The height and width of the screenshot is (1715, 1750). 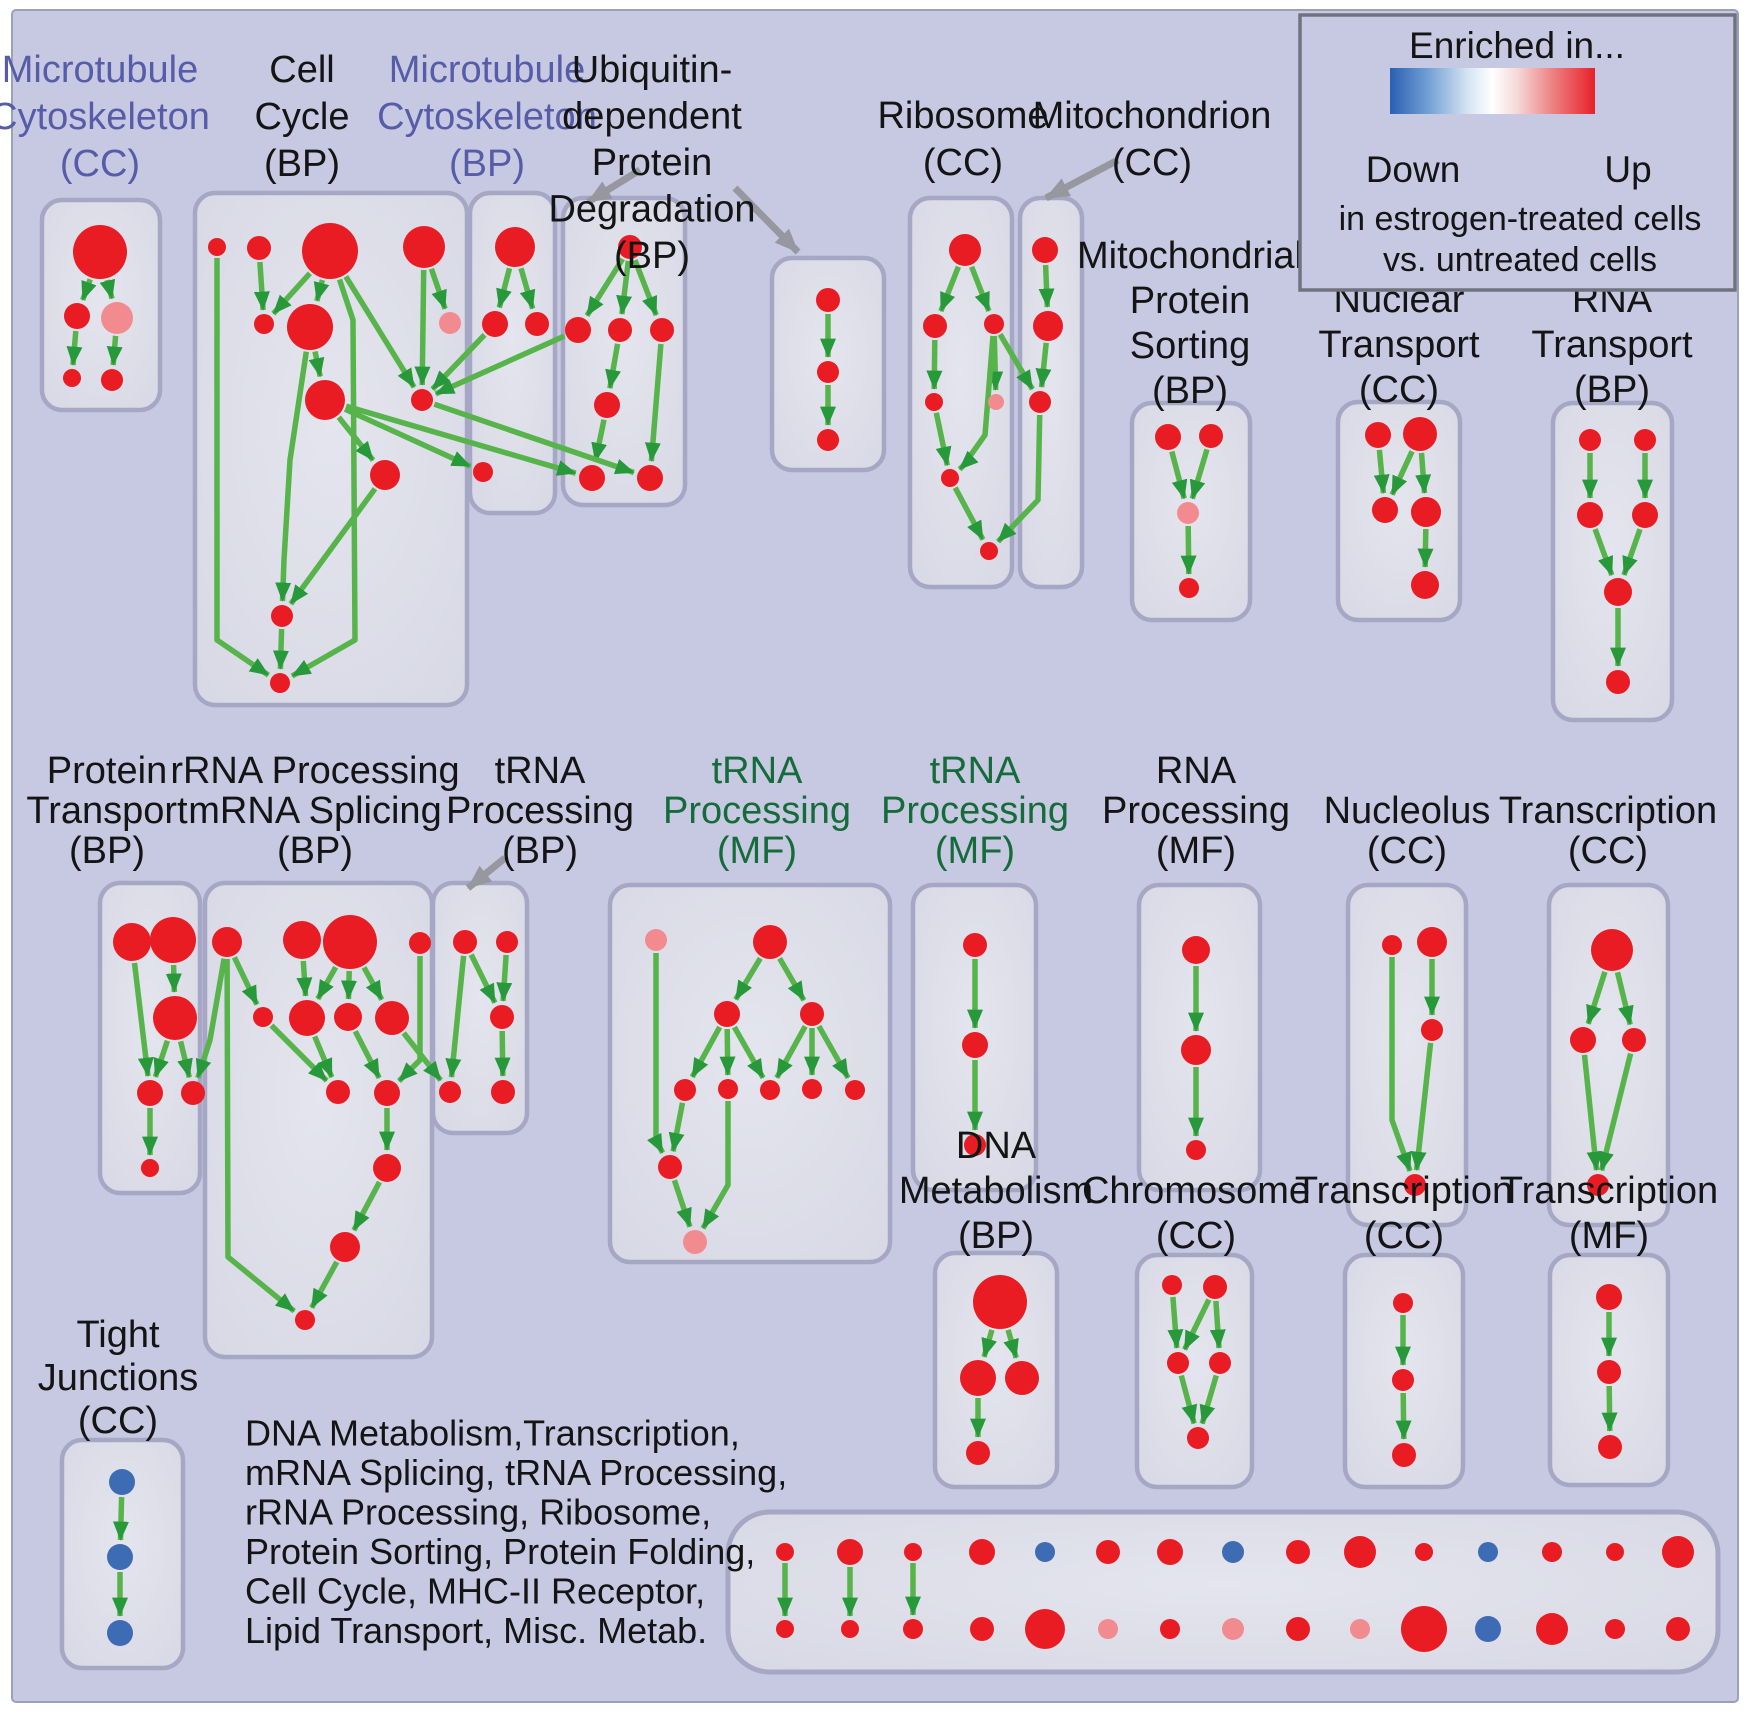 What do you see at coordinates (120, 1557) in the screenshot?
I see `node-tight_junc-j1` at bounding box center [120, 1557].